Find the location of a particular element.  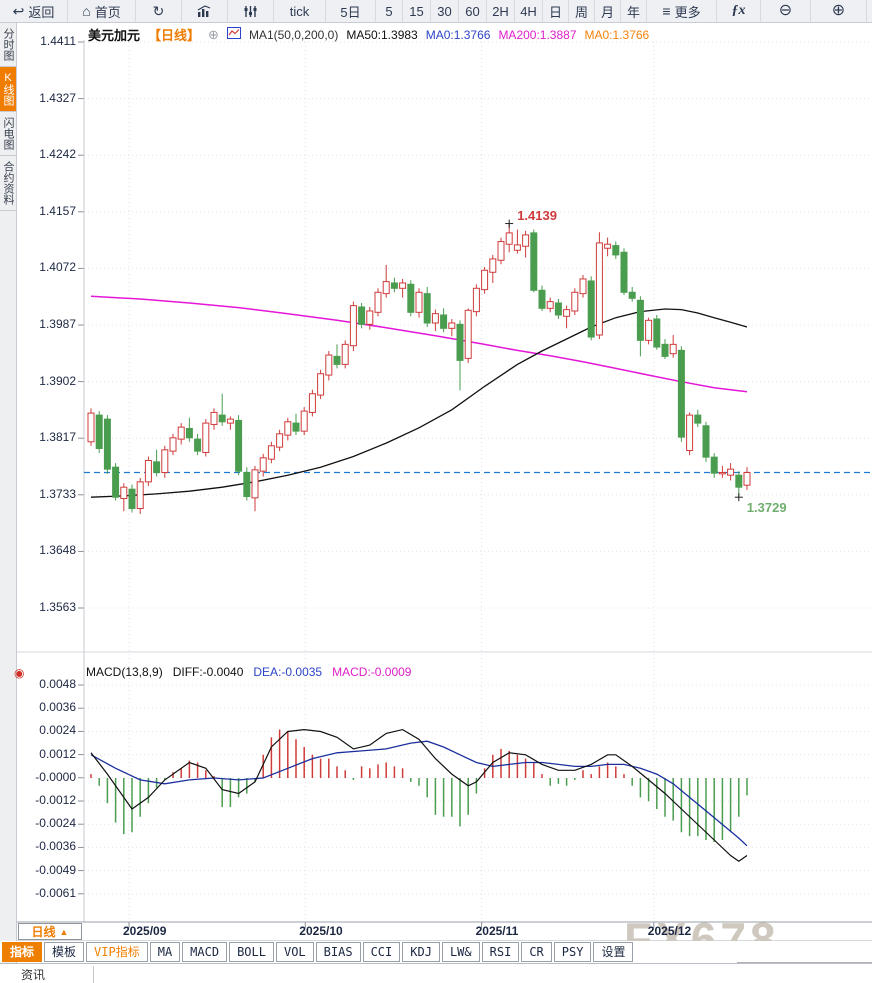

toolbar-button-tf-15: 15 is located at coordinates (417, 11).